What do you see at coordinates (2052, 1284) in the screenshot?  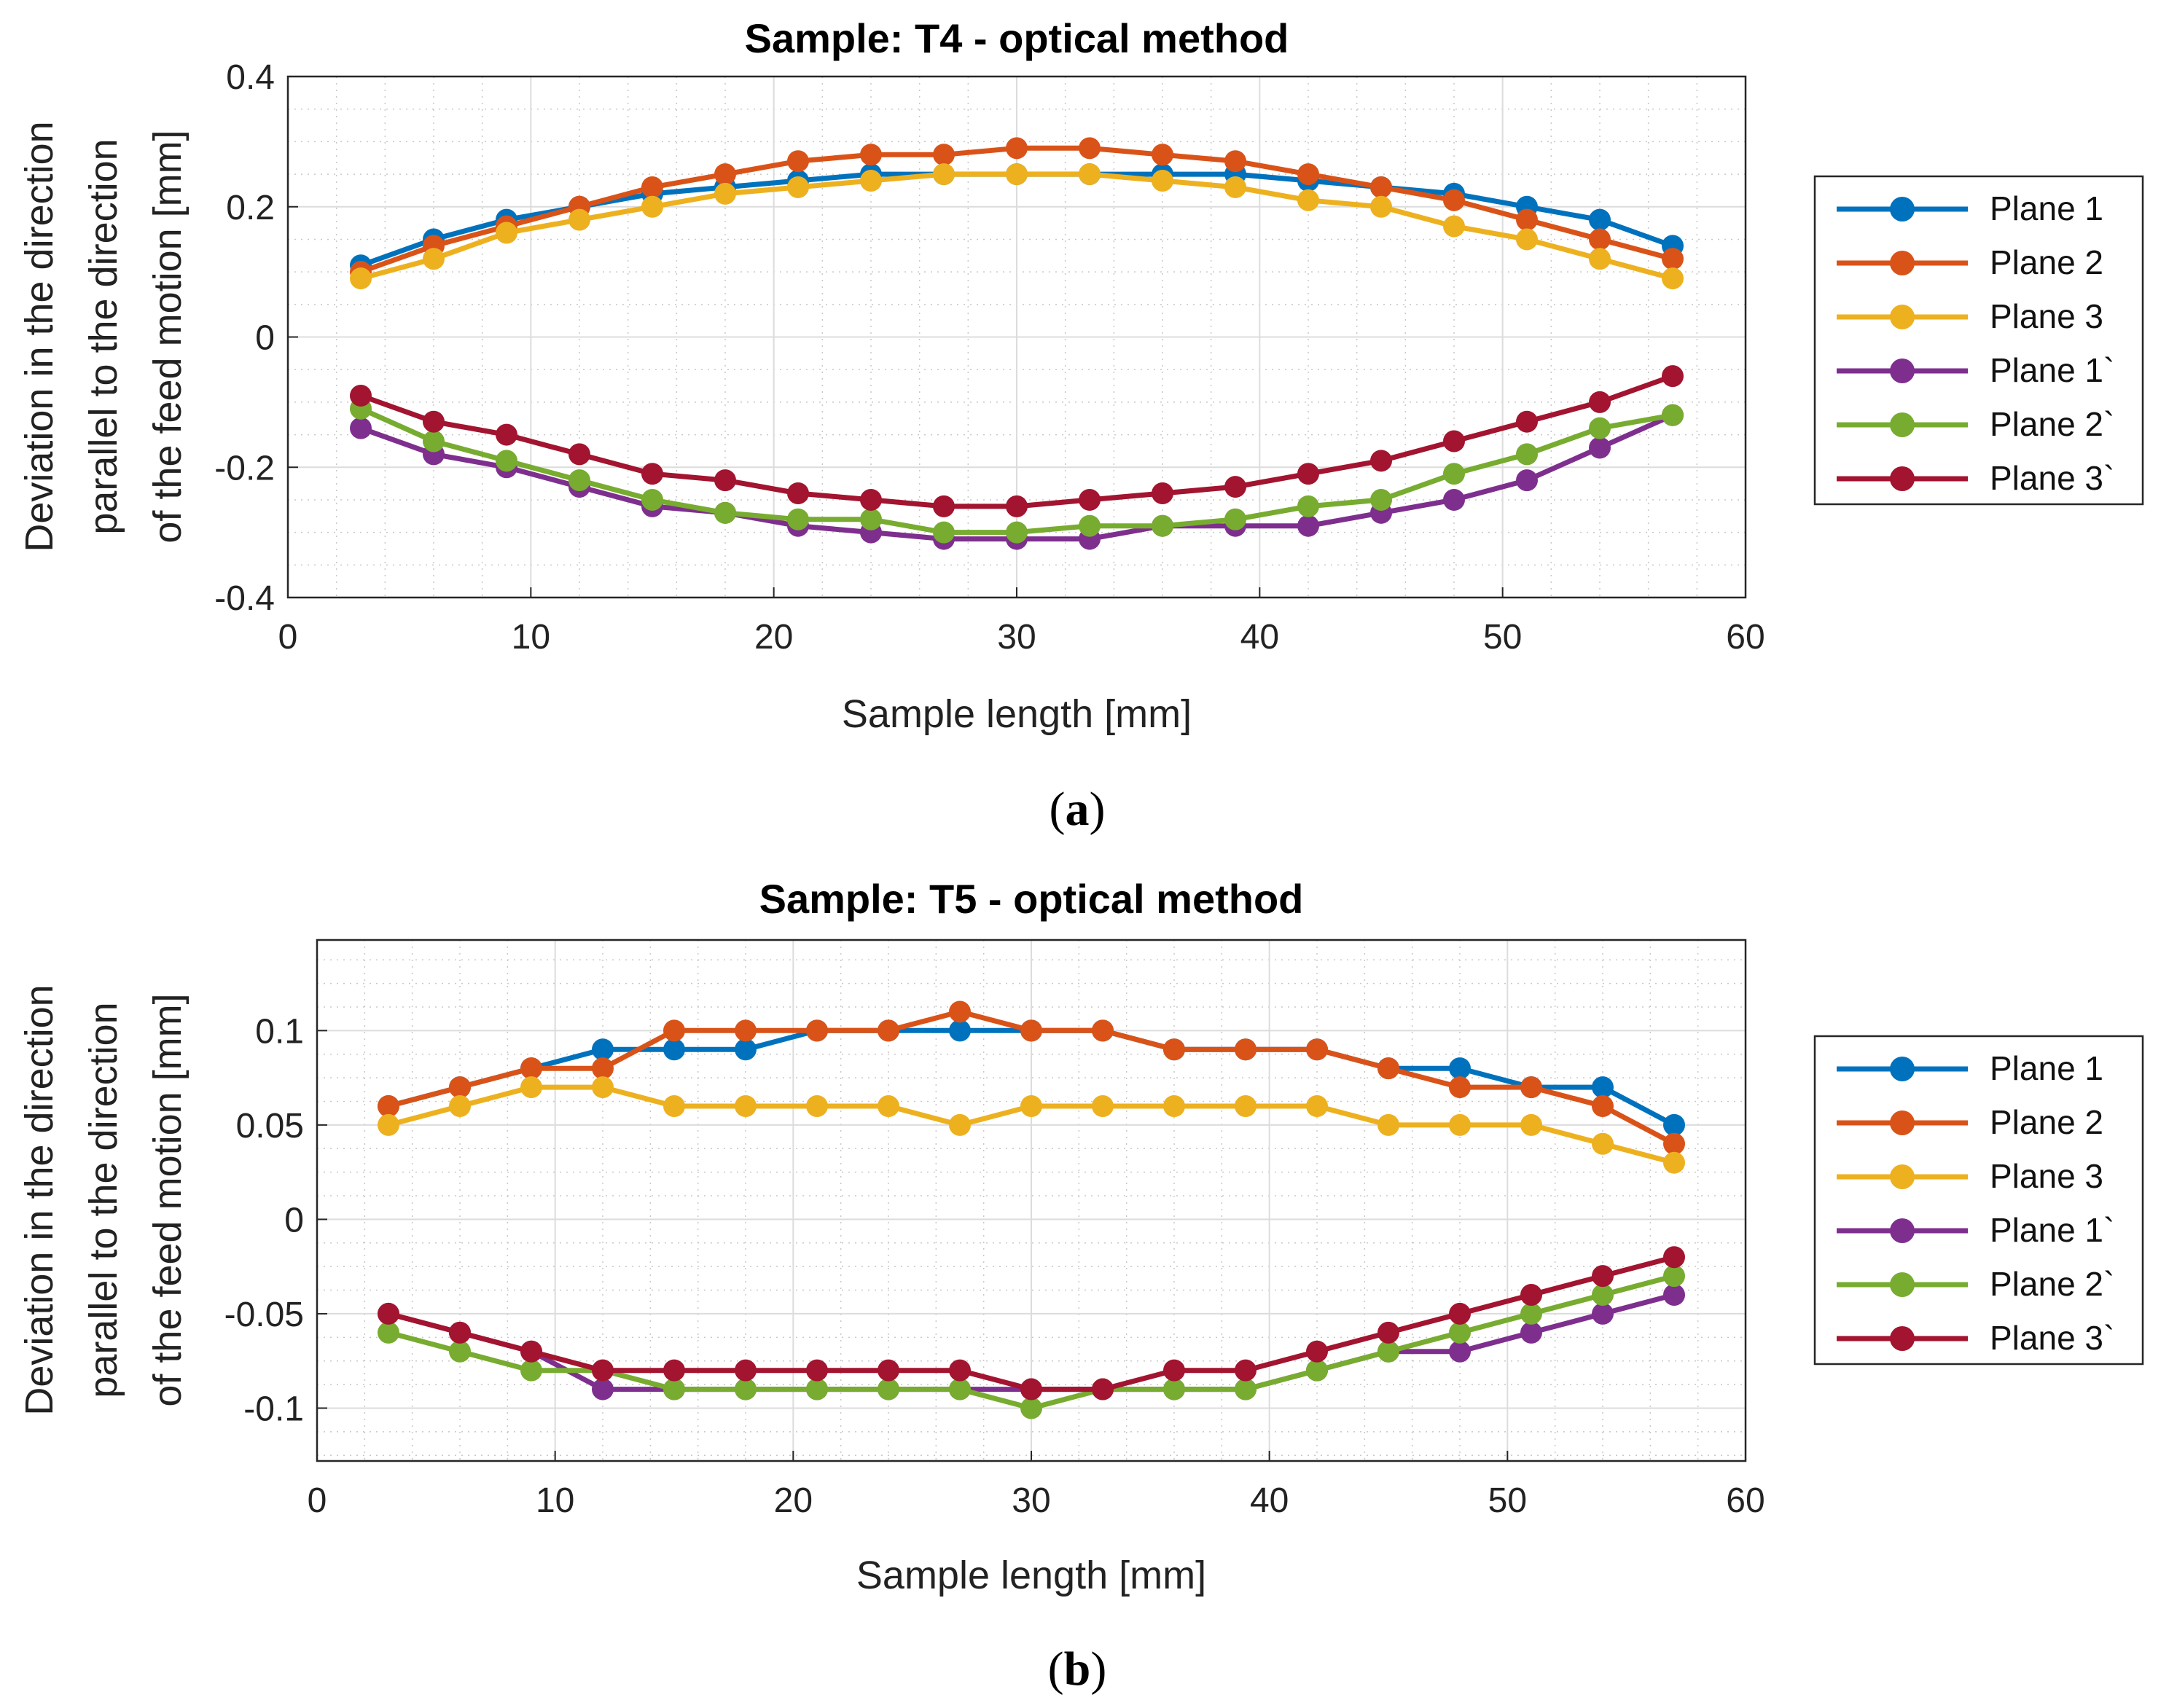 I see `legend-label: Plane 2`` at bounding box center [2052, 1284].